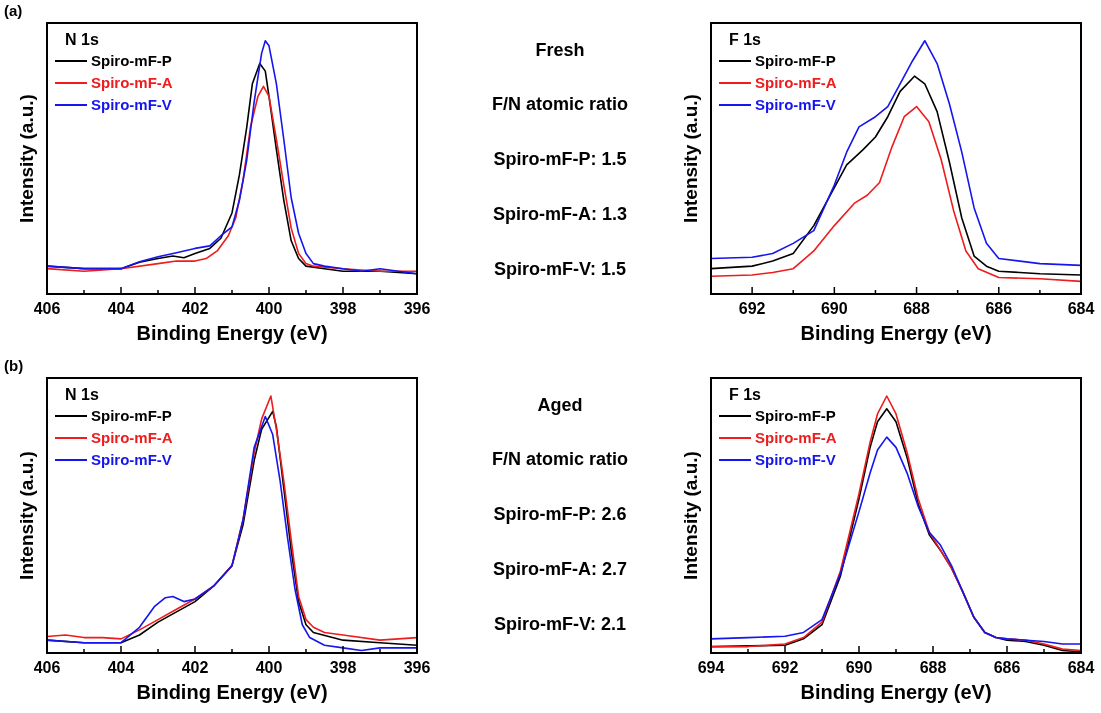  What do you see at coordinates (560, 159) in the screenshot?
I see `text: Spiro-mF-P: 1.5` at bounding box center [560, 159].